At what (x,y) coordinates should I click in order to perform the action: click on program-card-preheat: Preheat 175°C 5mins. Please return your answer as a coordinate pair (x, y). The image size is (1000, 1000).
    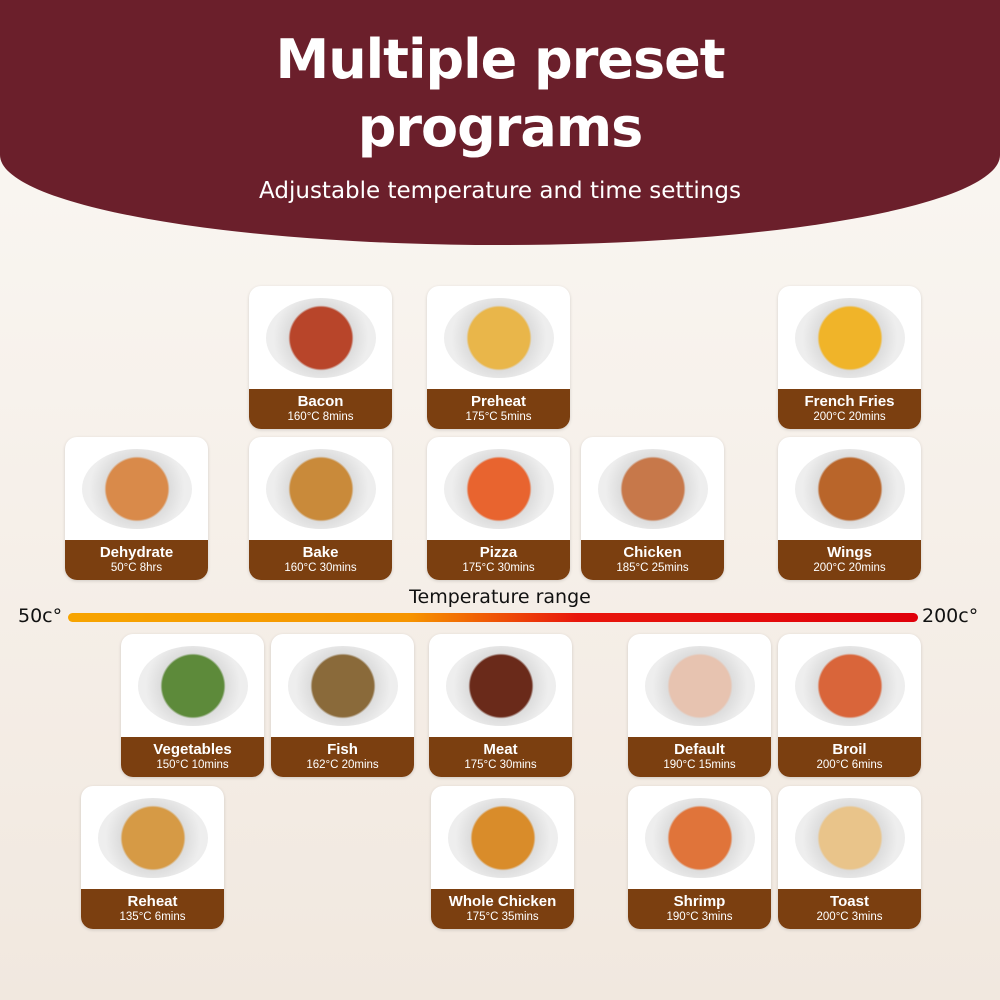
    Looking at the image, I should click on (498, 357).